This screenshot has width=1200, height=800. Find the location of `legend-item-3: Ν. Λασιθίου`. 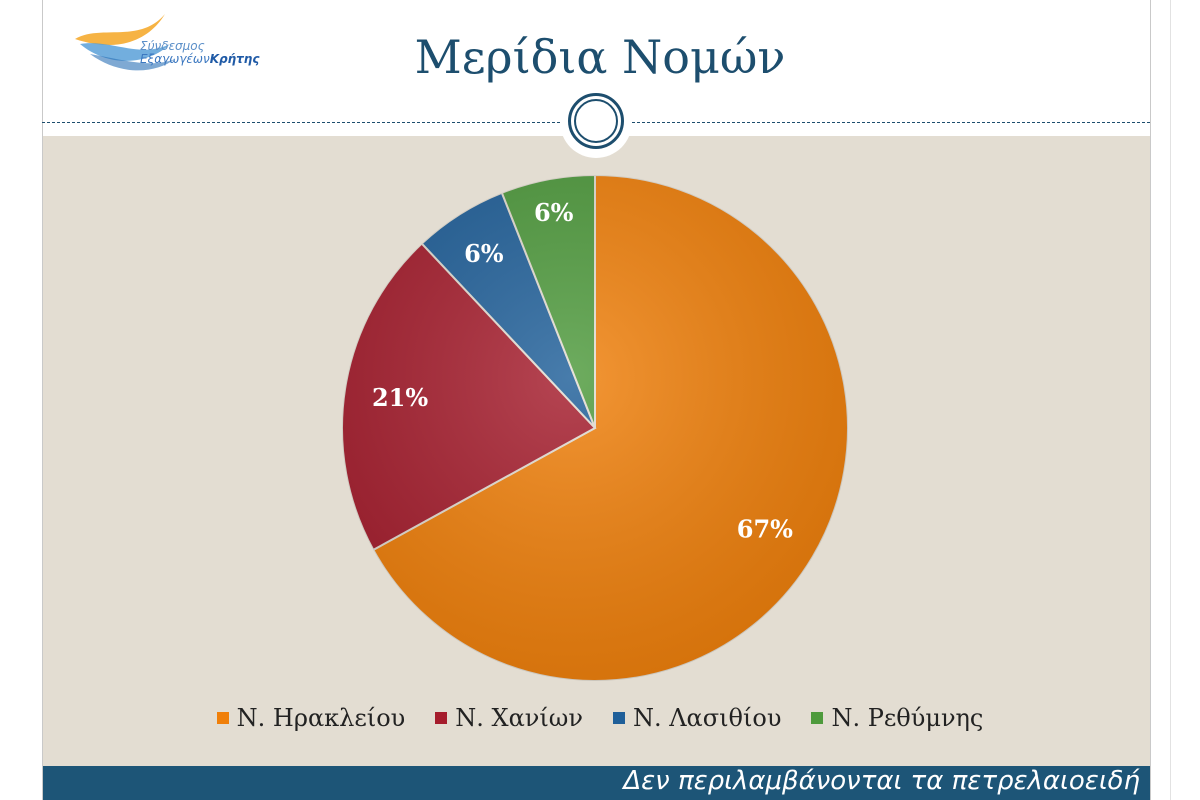

legend-item-3: Ν. Λασιθίου is located at coordinates (697, 718).